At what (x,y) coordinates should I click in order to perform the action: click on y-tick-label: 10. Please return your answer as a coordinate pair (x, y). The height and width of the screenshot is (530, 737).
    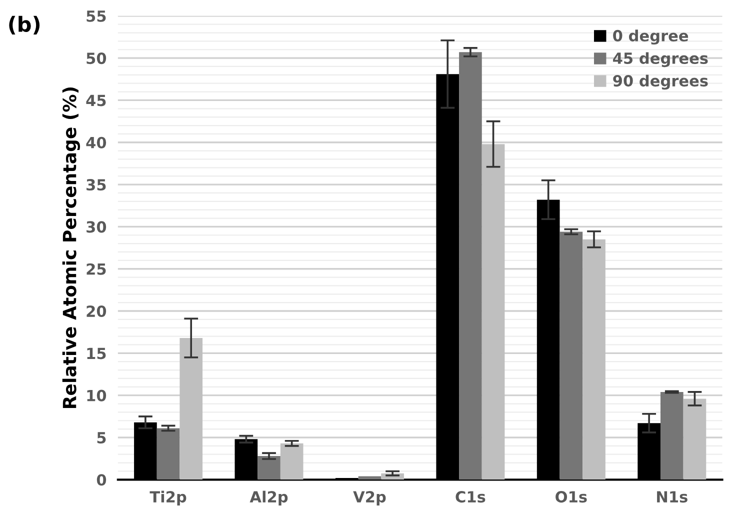
    Looking at the image, I should click on (96, 396).